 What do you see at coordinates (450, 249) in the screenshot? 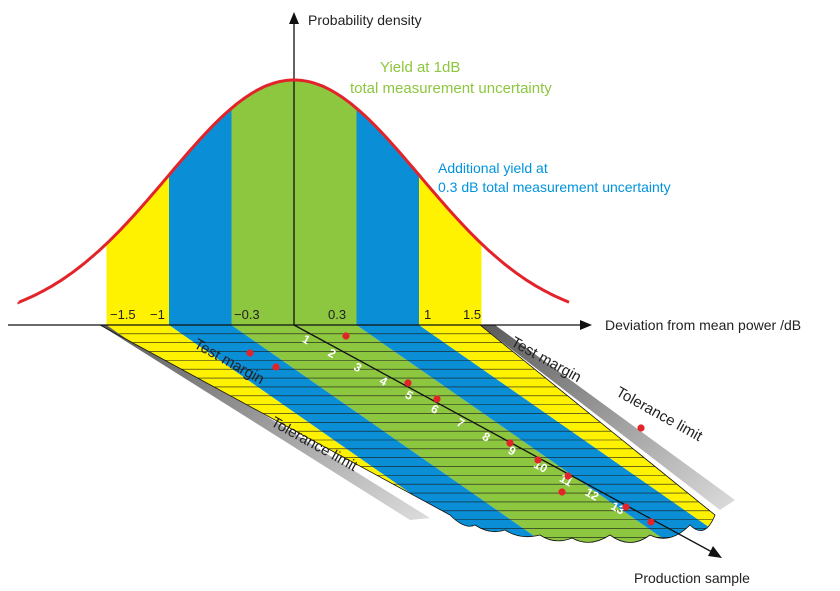
I see `yellow-area-right` at bounding box center [450, 249].